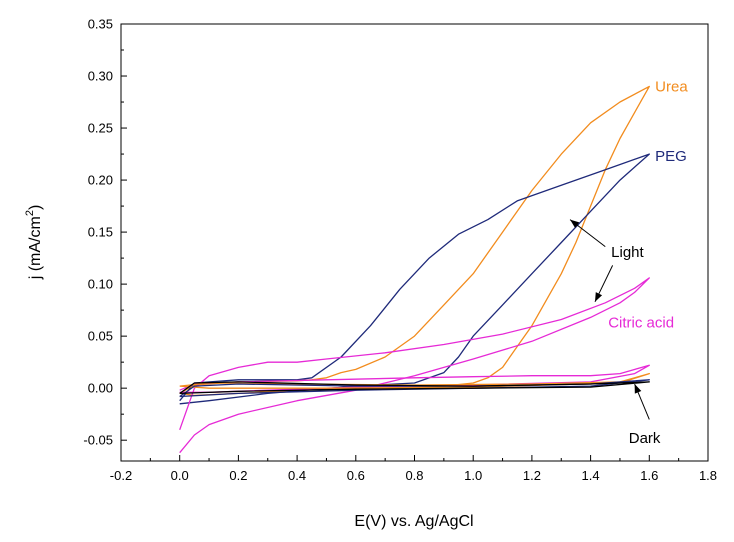 The image size is (734, 542). Describe the element at coordinates (356, 475) in the screenshot. I see `x-tick-label: 0.6` at that location.